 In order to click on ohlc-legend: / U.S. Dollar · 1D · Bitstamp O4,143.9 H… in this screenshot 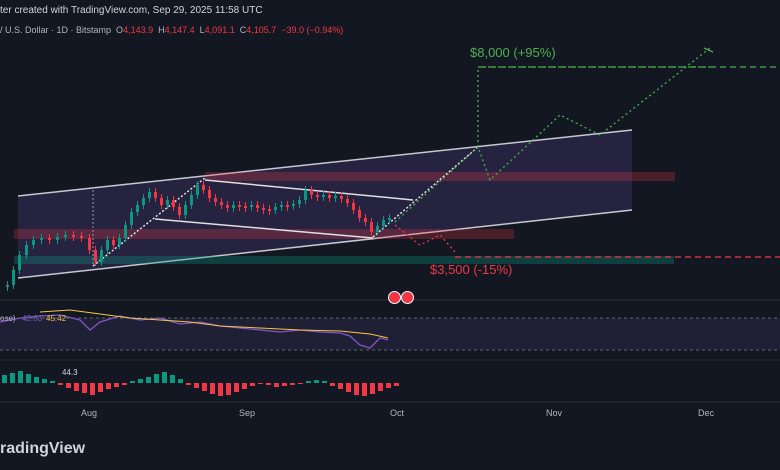, I will do `click(171, 30)`.